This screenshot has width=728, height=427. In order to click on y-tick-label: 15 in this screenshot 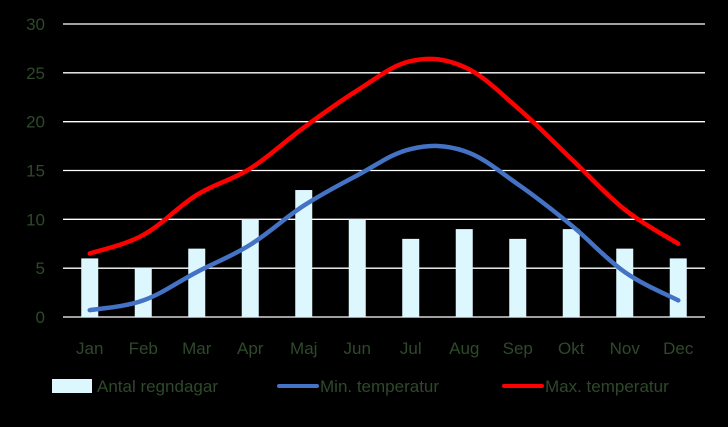, I will do `click(35, 171)`.